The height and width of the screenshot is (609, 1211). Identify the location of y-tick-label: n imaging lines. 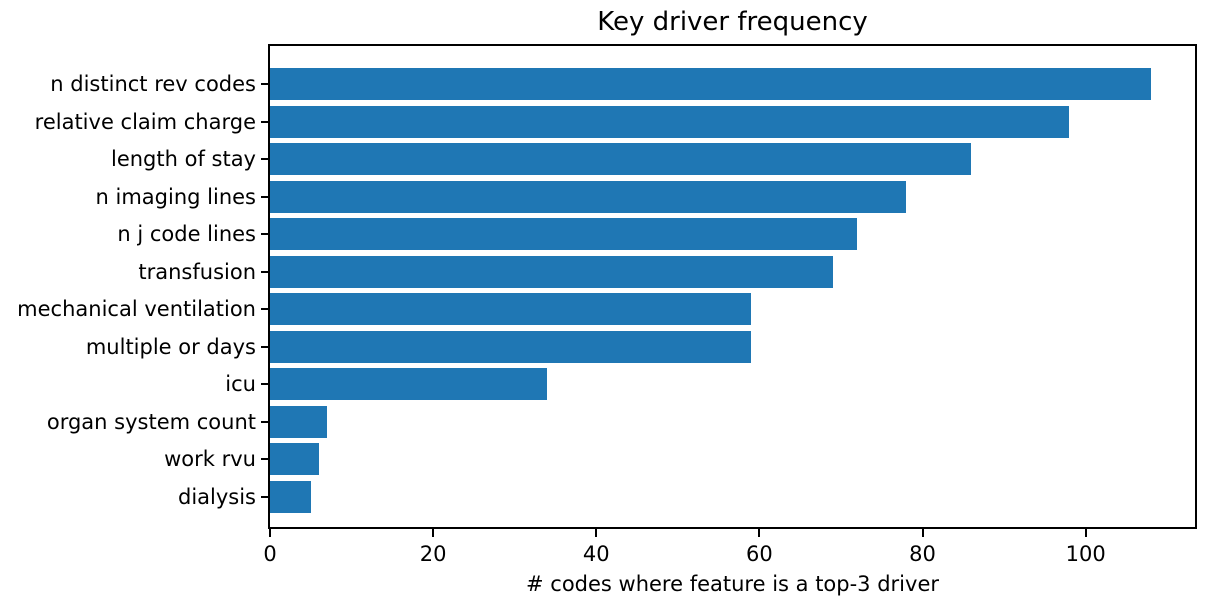
(175, 196).